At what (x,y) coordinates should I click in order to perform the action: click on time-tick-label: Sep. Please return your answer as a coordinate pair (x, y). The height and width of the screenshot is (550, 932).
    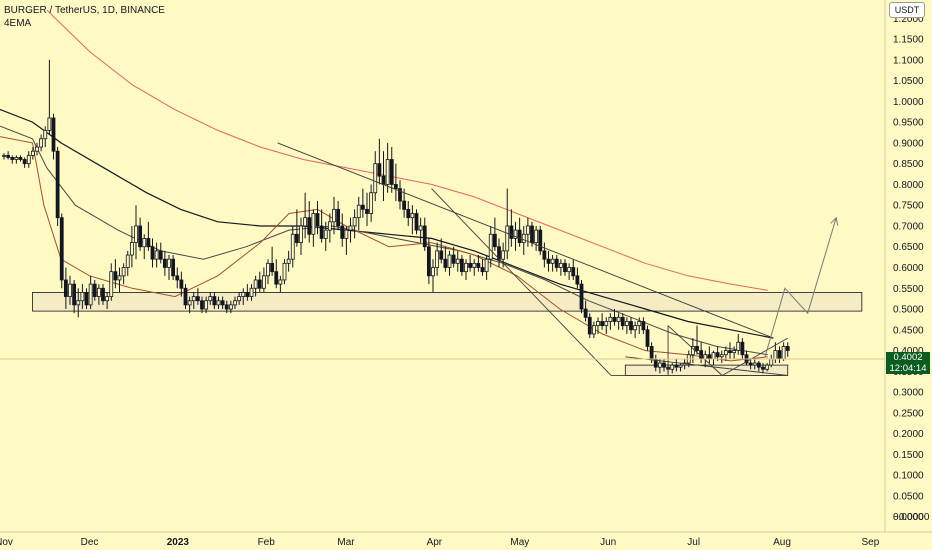
    Looking at the image, I should click on (871, 542).